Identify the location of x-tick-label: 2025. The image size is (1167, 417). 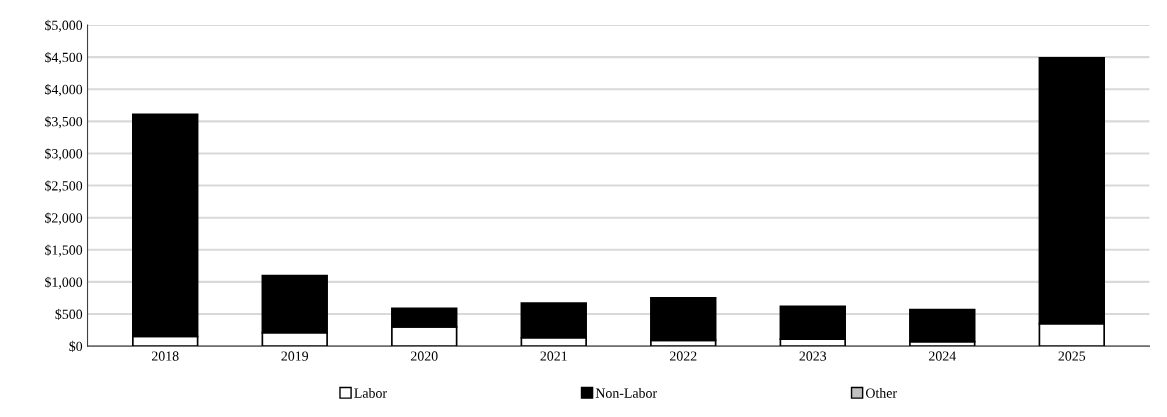
(1072, 356).